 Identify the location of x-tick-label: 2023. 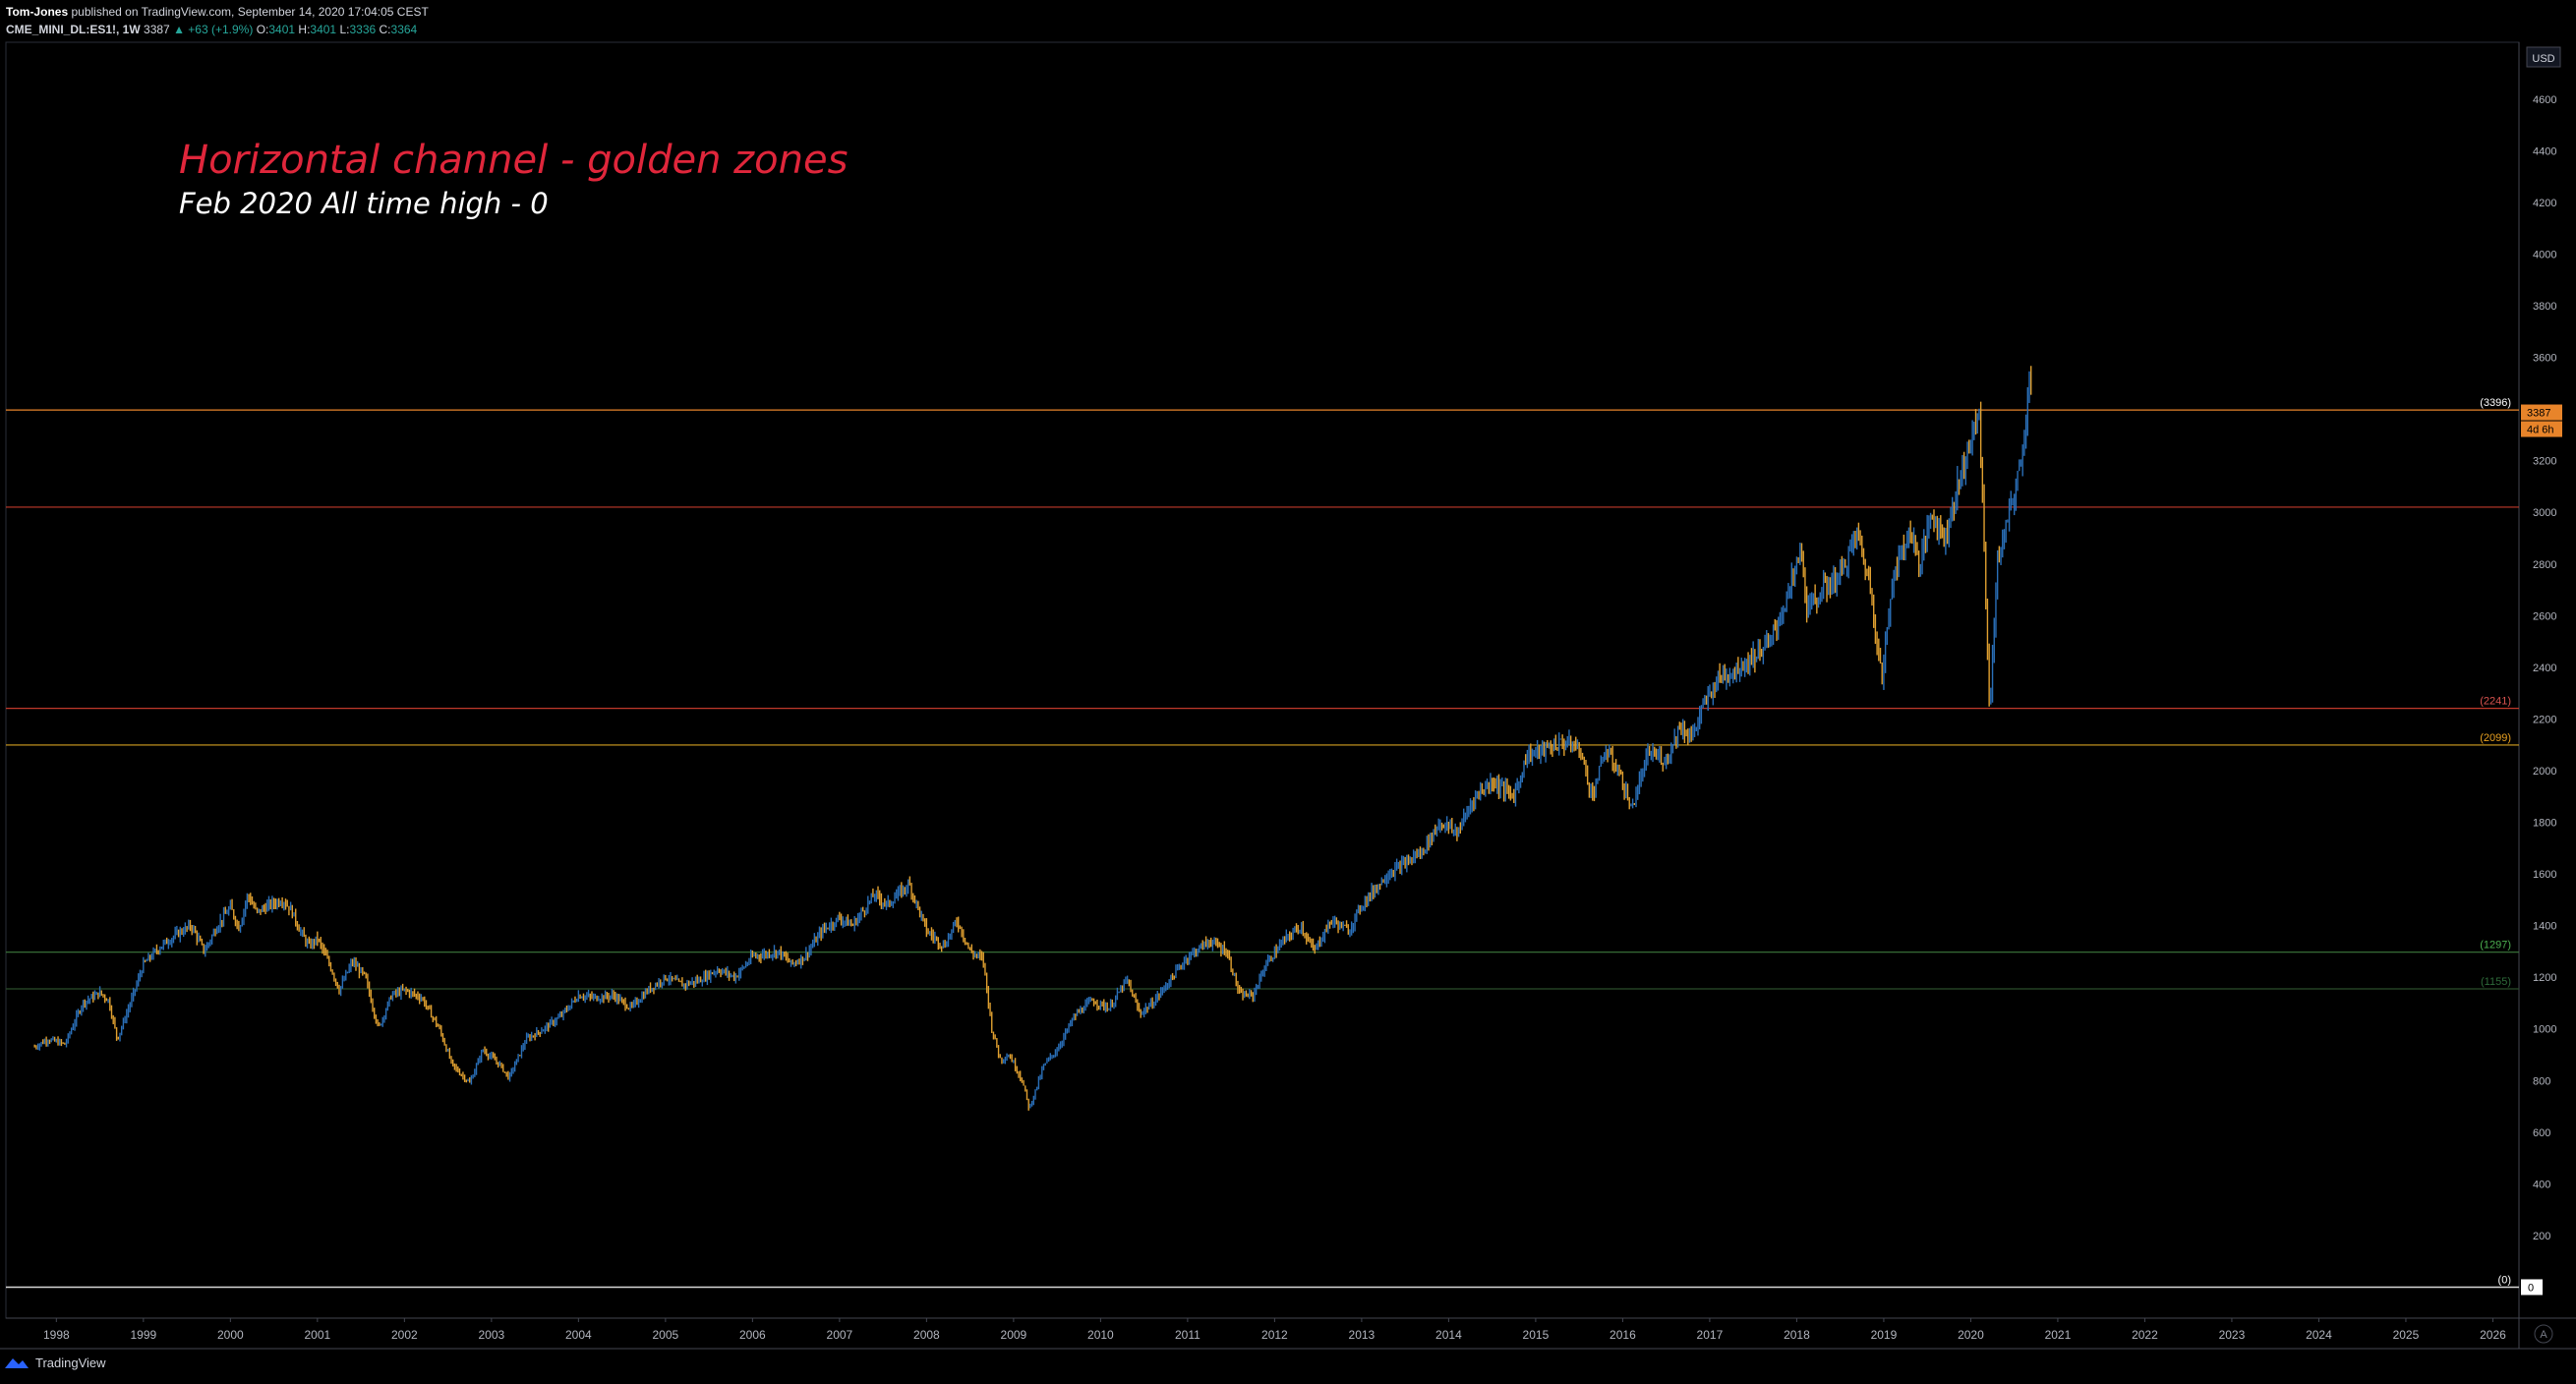
(2232, 1335).